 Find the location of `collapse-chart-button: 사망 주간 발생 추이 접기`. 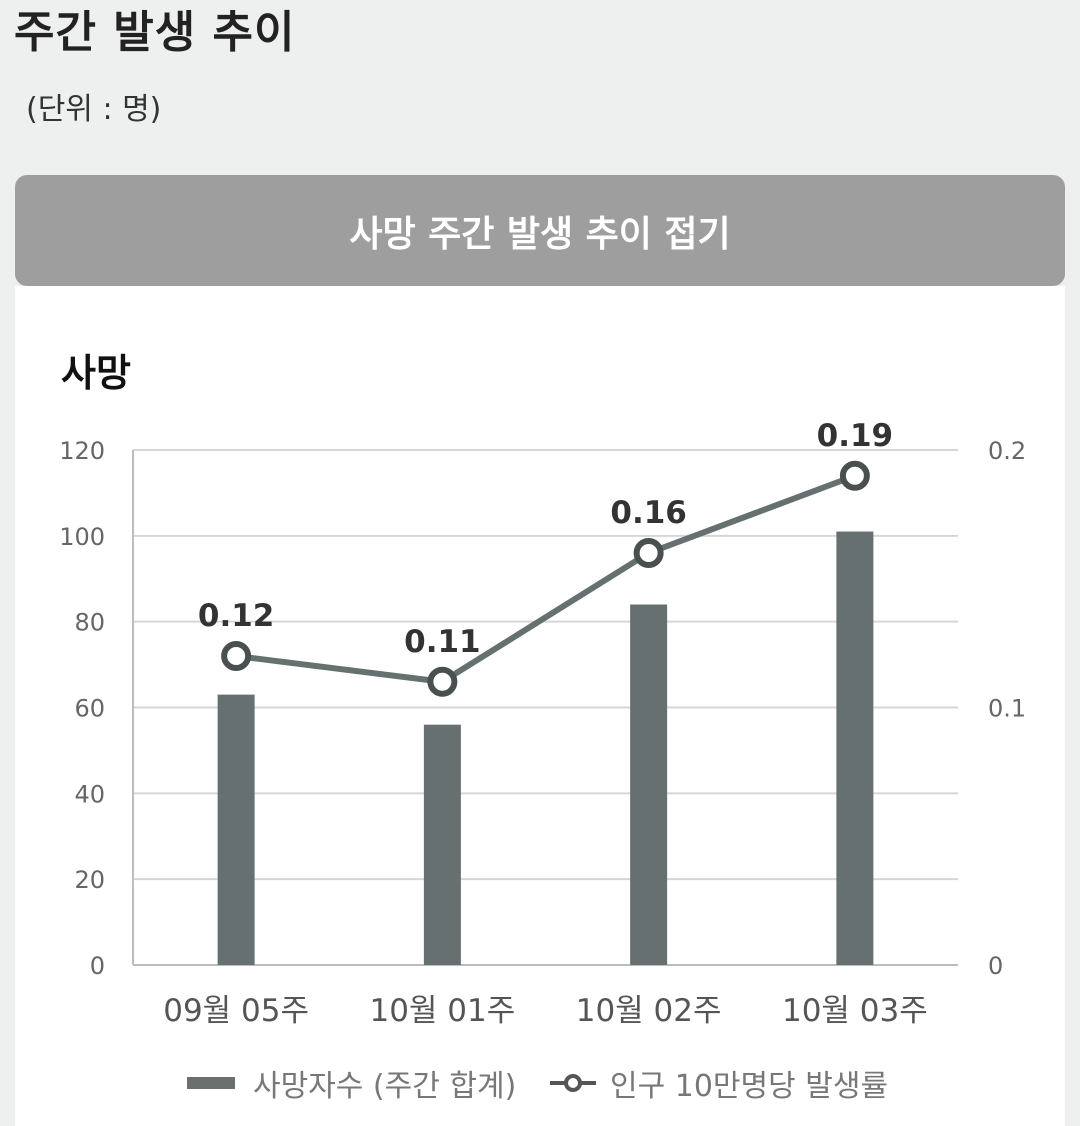

collapse-chart-button: 사망 주간 발생 추이 접기 is located at coordinates (540, 230).